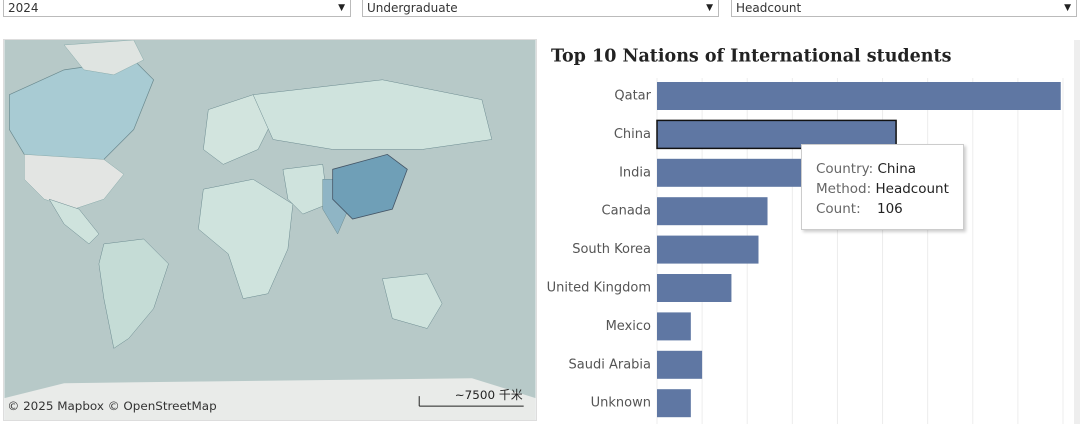 The image size is (1080, 424). I want to click on mexico, so click(74, 221).